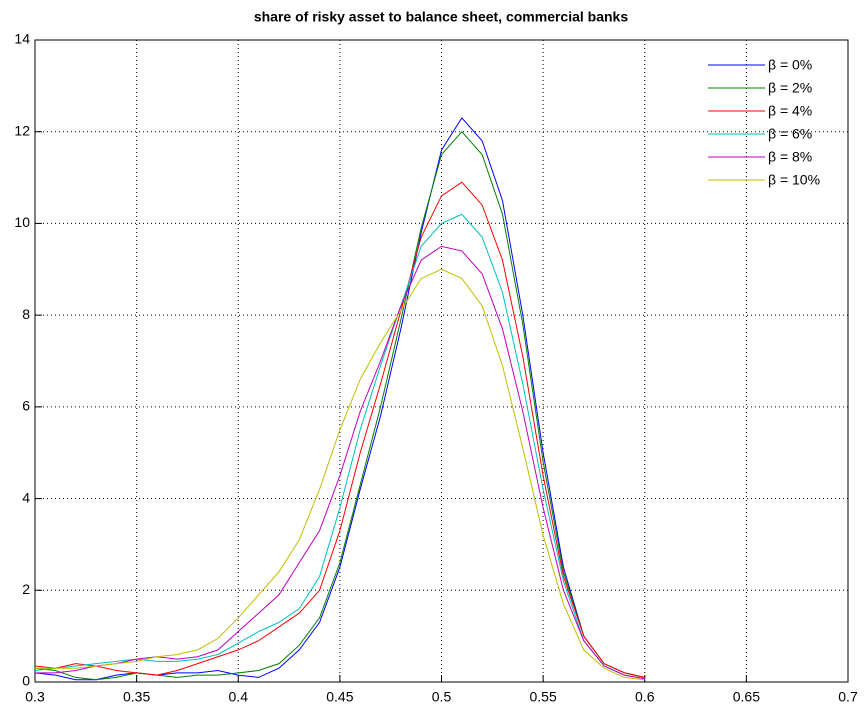 The height and width of the screenshot is (709, 866). What do you see at coordinates (339, 697) in the screenshot?
I see `x-tick-label: 0.45` at bounding box center [339, 697].